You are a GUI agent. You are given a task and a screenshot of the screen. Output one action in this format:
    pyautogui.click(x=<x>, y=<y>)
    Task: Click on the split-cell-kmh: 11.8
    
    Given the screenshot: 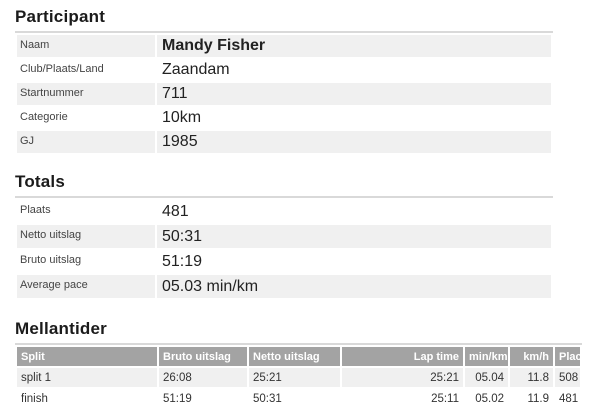 What is the action you would take?
    pyautogui.click(x=538, y=377)
    